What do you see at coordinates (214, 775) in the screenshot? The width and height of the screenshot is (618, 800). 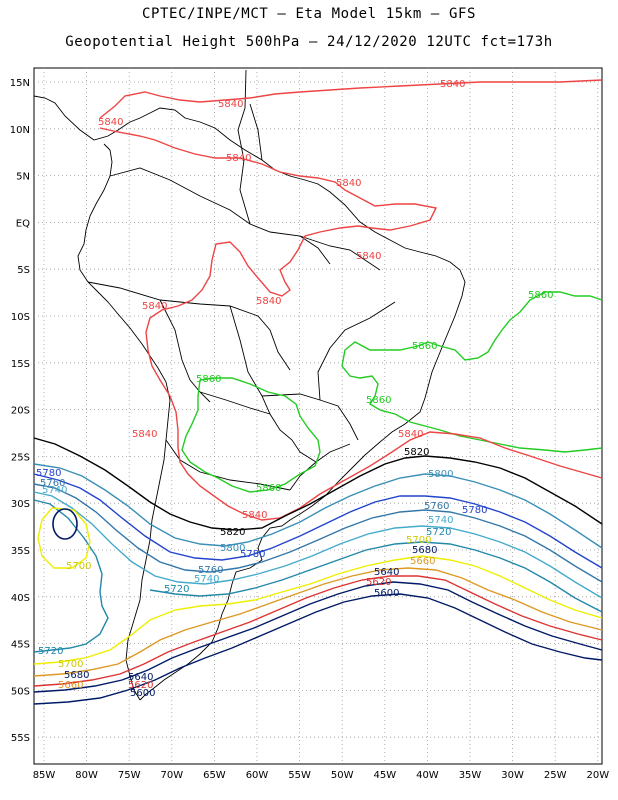 I see `longitude-label: 65W` at bounding box center [214, 775].